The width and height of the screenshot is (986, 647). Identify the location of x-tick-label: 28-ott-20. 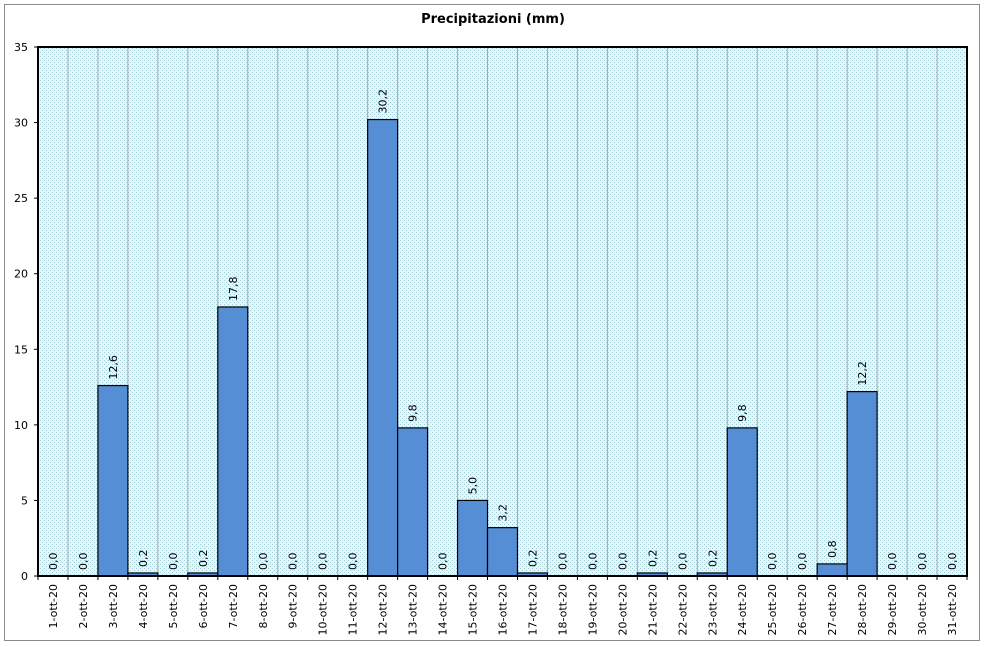
(862, 610).